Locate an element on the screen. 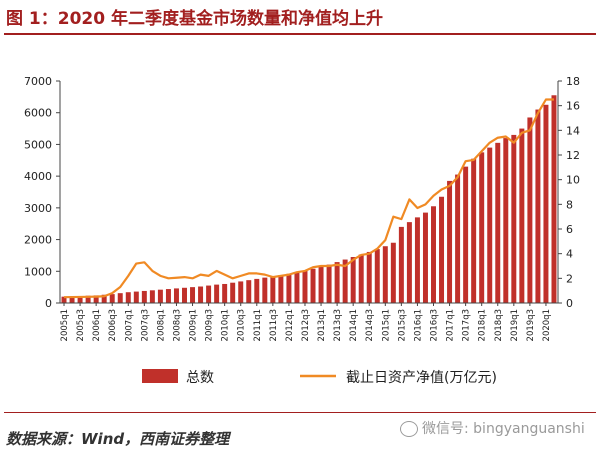 This screenshot has height=454, width=600. legend-line-label: 截止日资产净值(万亿元) is located at coordinates (421, 378).